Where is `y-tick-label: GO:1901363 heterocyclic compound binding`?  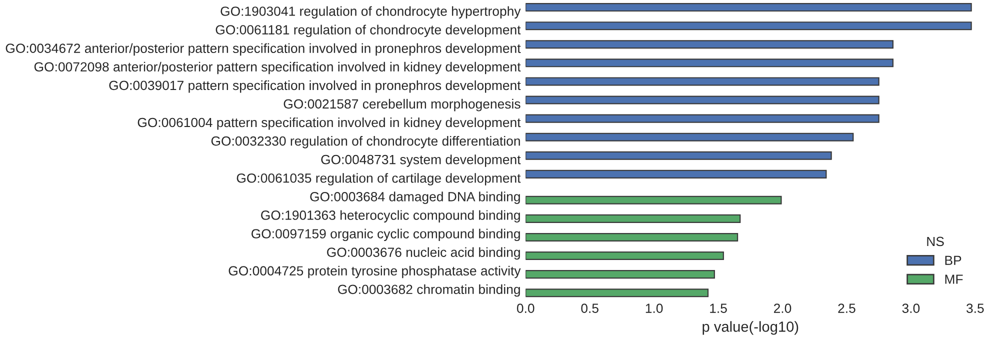
y-tick-label: GO:1901363 heterocyclic compound binding is located at coordinates (390, 216).